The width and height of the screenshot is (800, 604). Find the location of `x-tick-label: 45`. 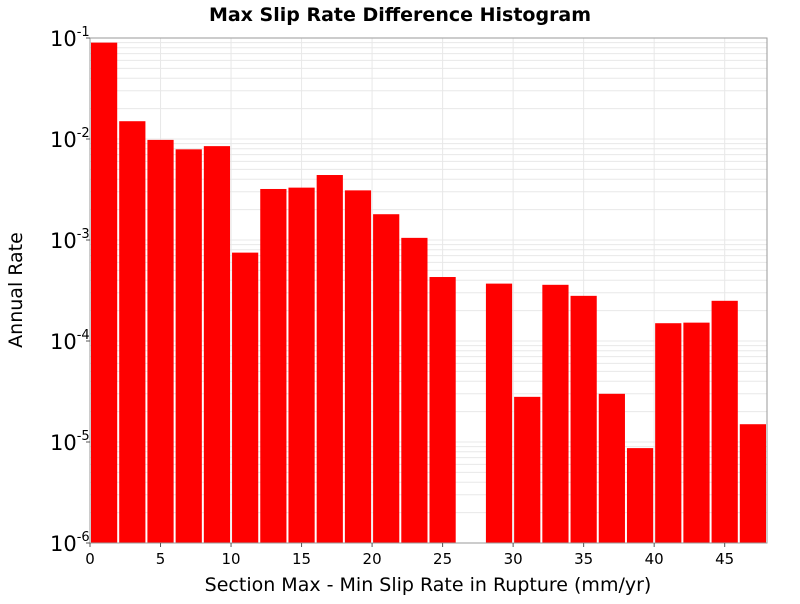

x-tick-label: 45 is located at coordinates (724, 559).